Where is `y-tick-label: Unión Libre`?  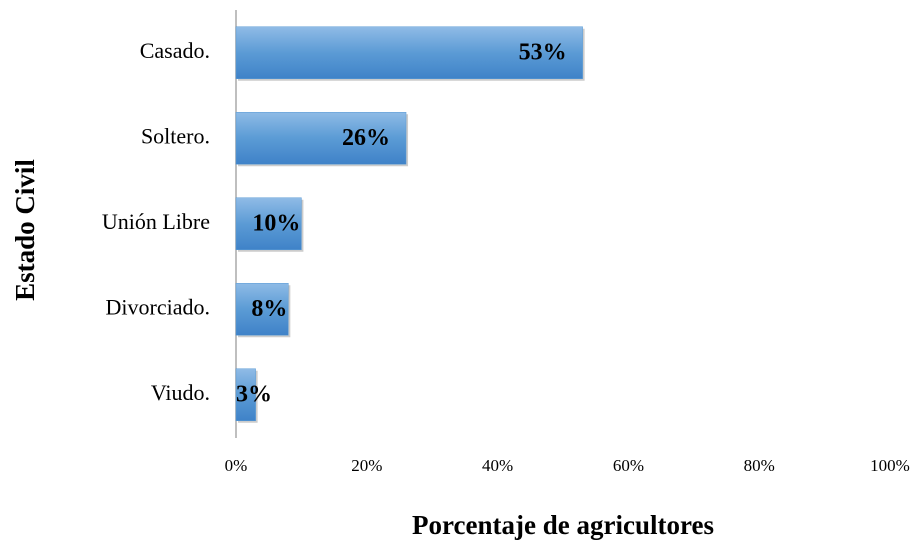
y-tick-label: Unión Libre is located at coordinates (156, 221).